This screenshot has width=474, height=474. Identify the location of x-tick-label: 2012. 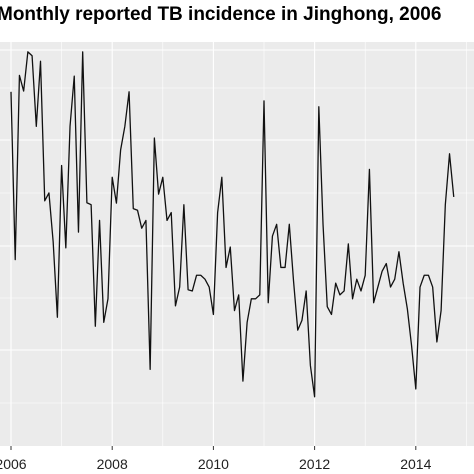
(314, 464).